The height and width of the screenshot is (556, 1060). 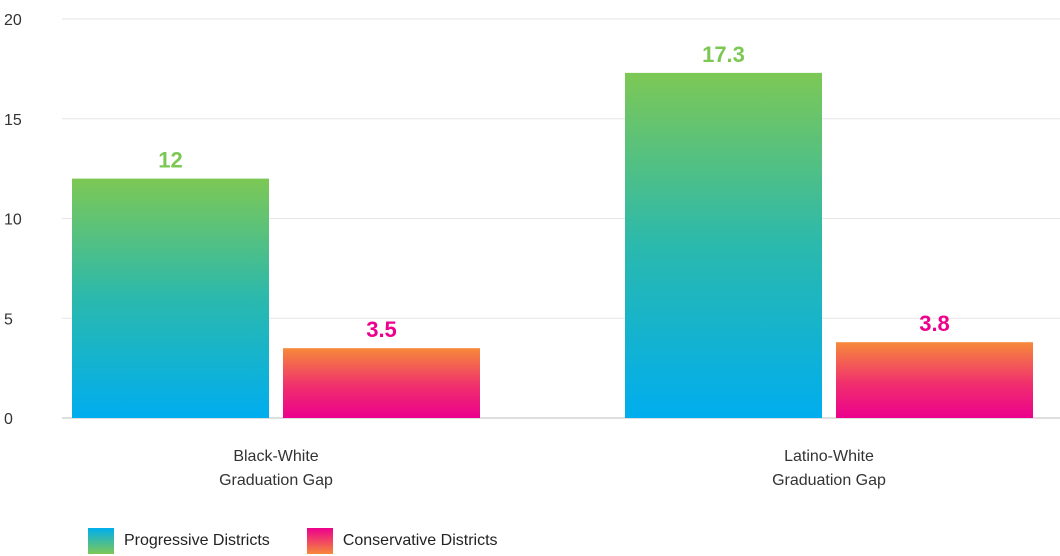 I want to click on y-tick-label: 0, so click(x=8, y=419).